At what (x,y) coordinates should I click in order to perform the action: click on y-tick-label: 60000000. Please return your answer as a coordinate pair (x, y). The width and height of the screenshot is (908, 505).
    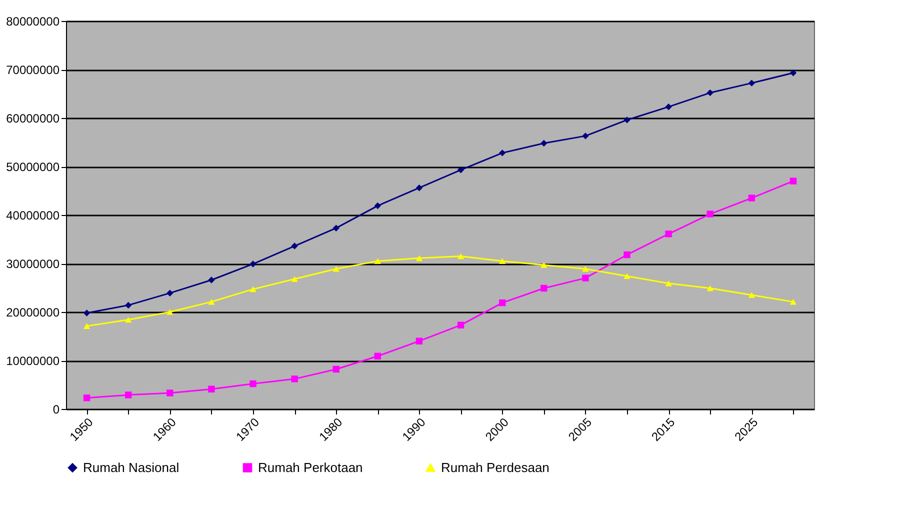
    Looking at the image, I should click on (33, 119).